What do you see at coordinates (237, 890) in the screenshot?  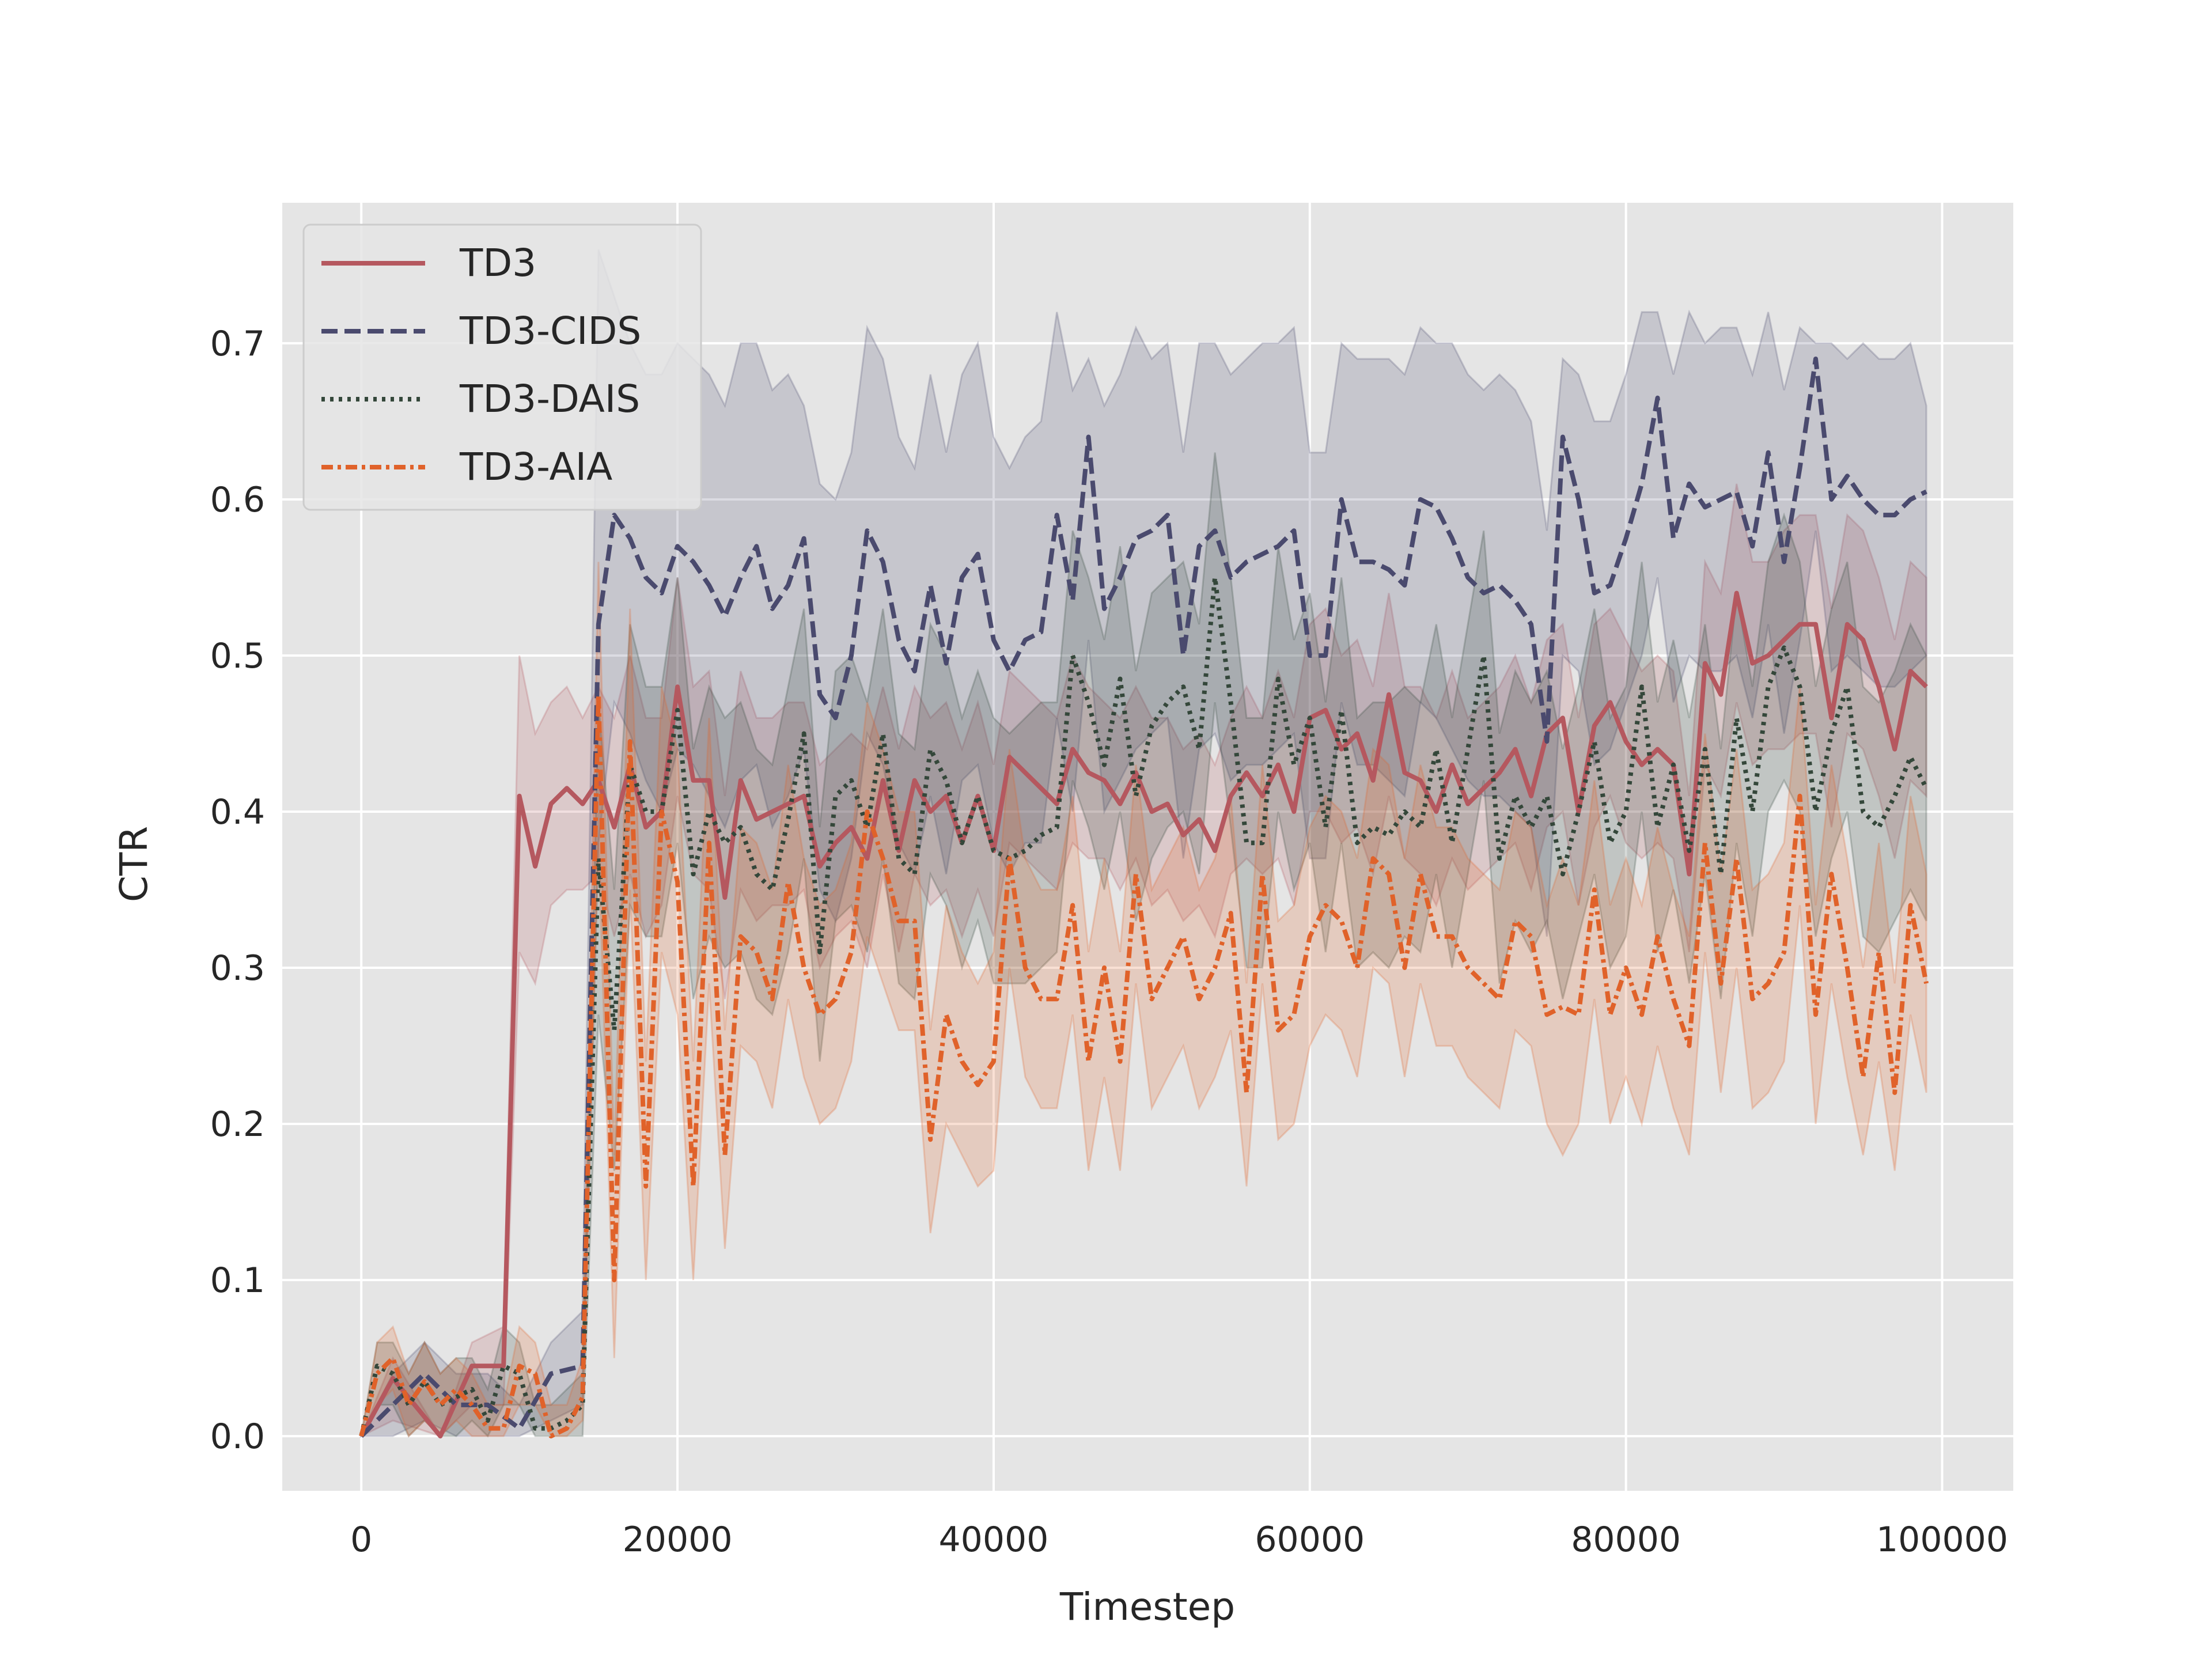 I see `y-axis-ticks: 0.0 0.1 0.2 0.3 0.4 0.5 0.6 0.7` at bounding box center [237, 890].